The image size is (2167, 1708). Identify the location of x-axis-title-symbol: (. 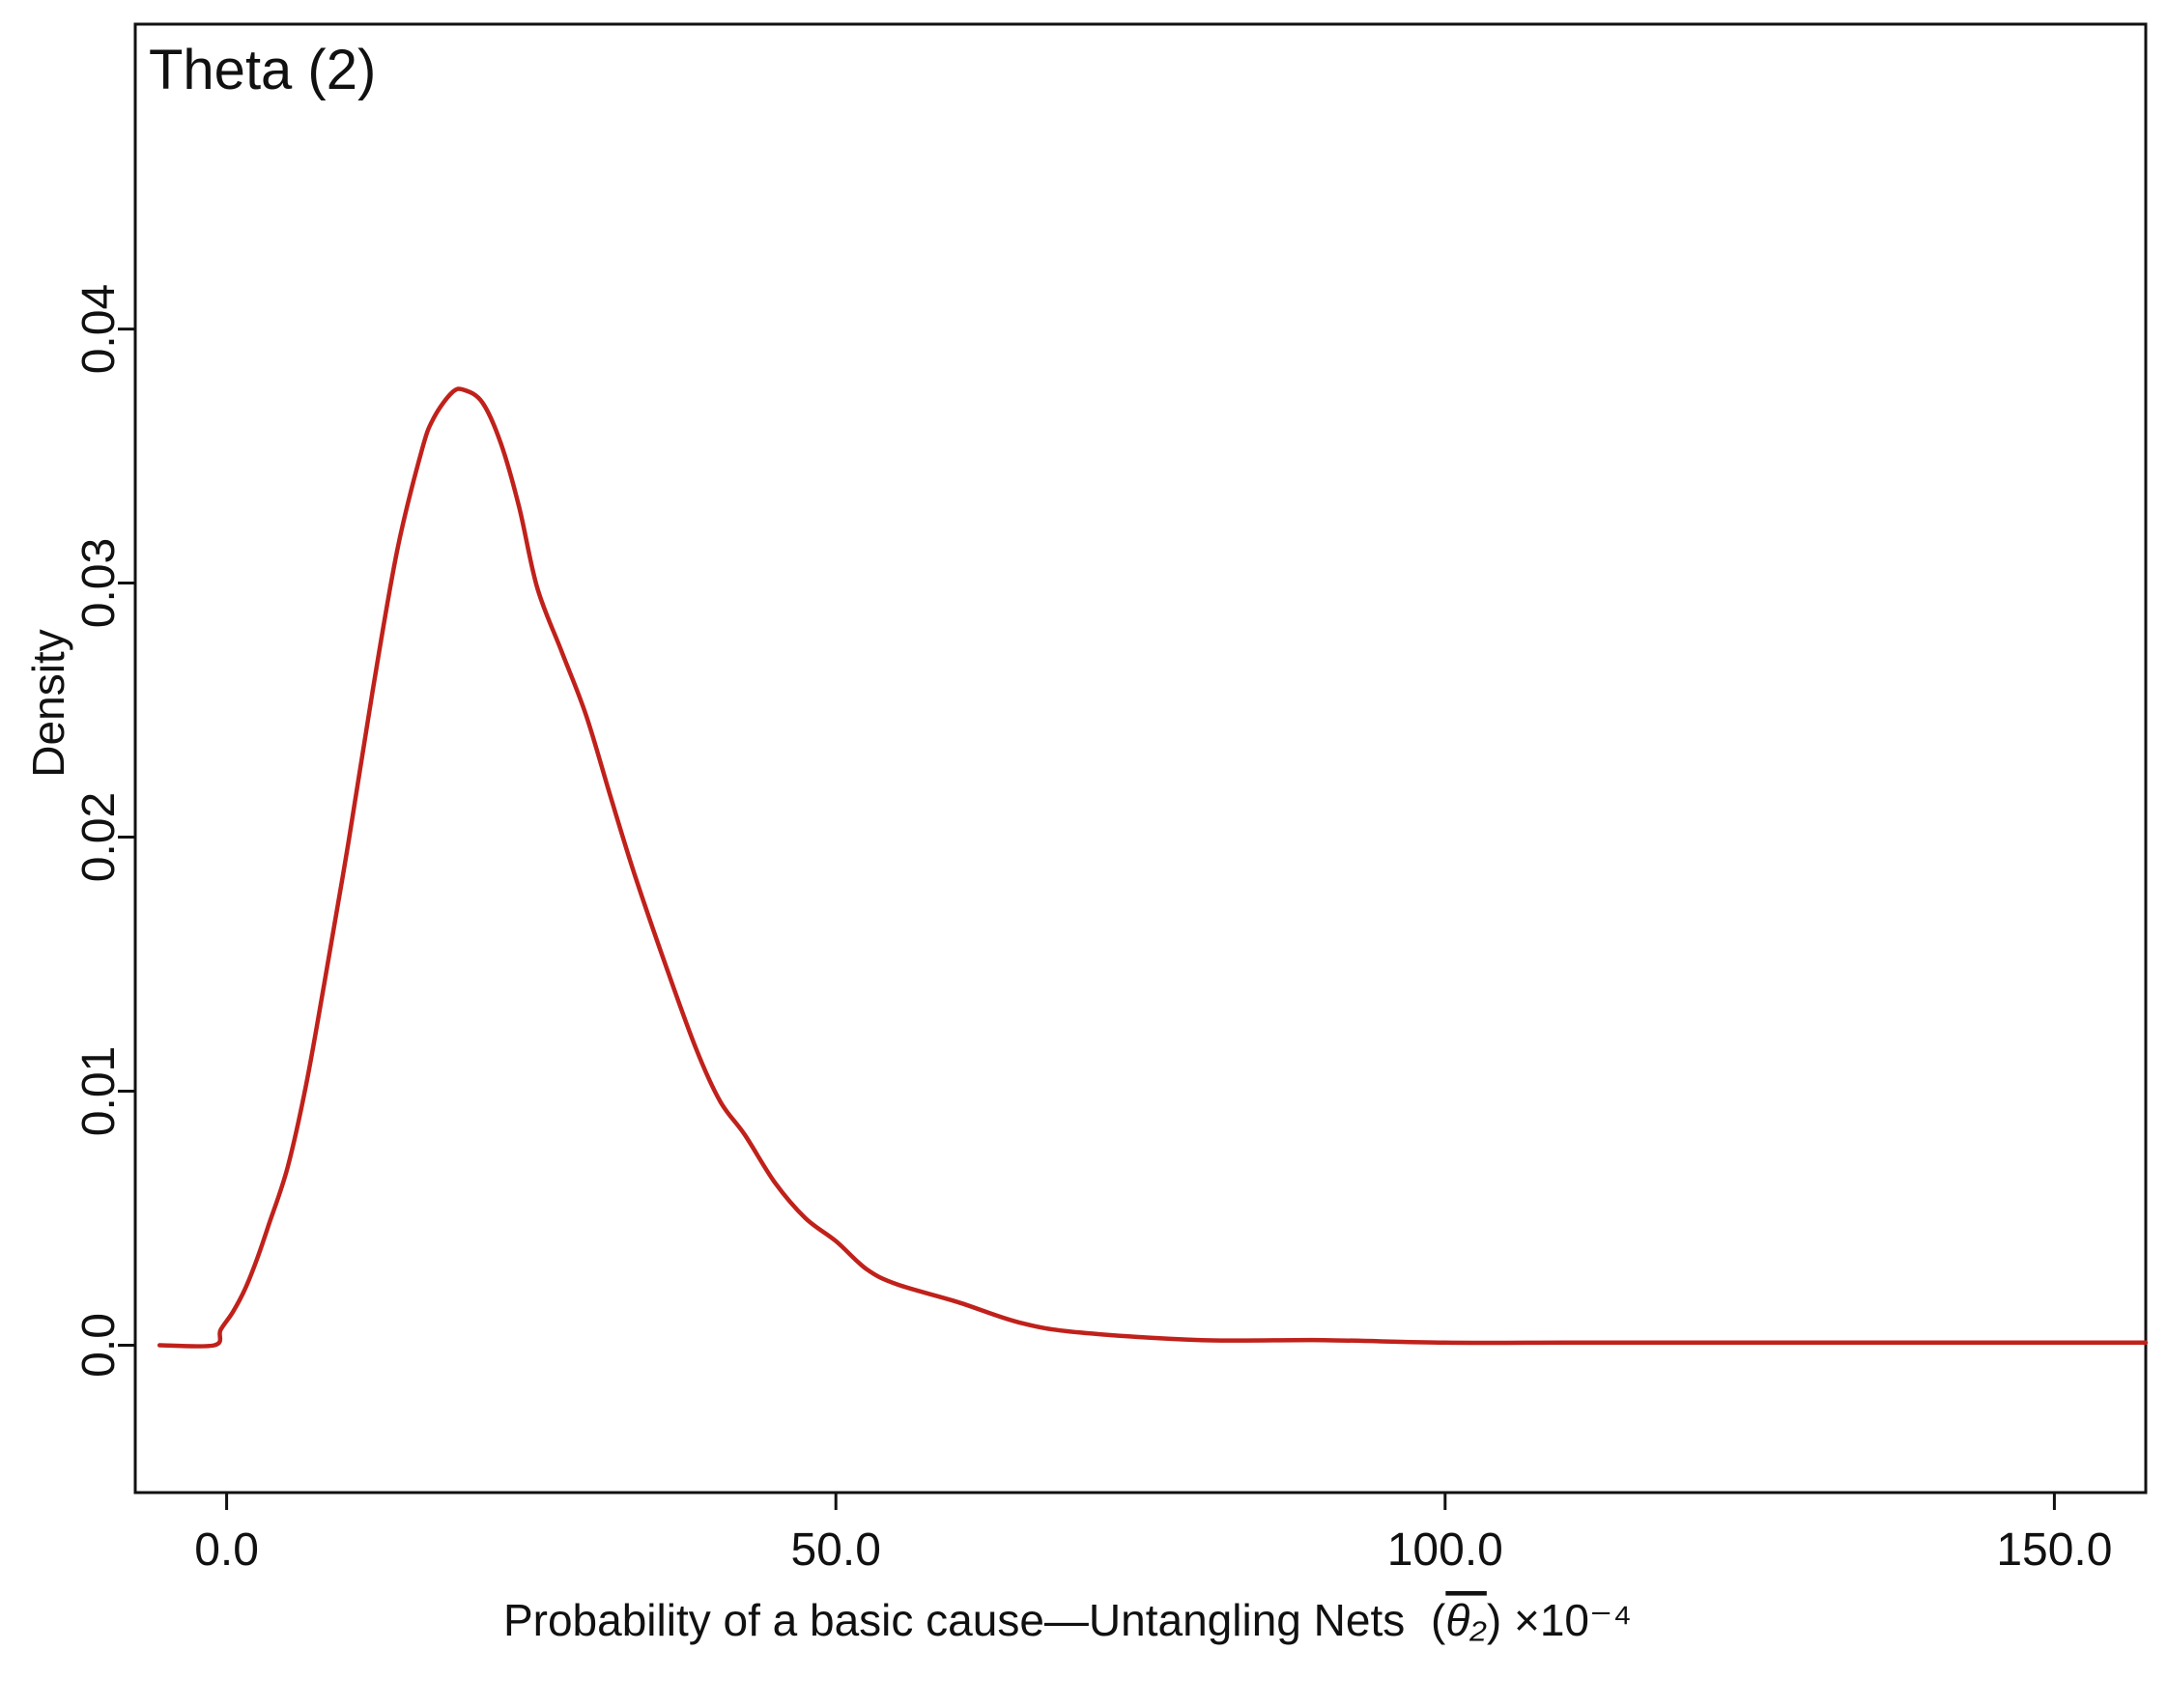
(1438, 1620).